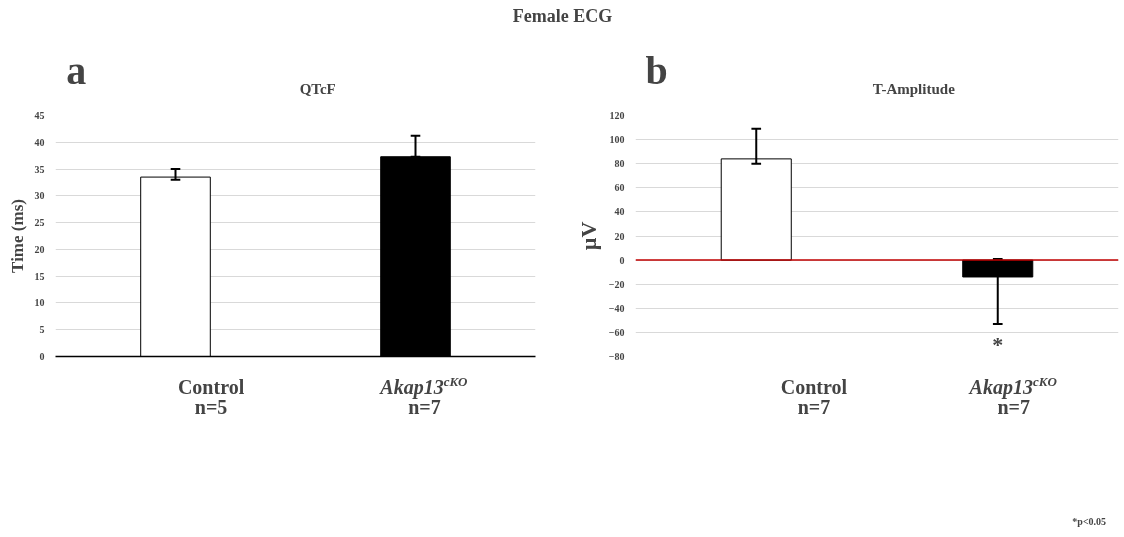 The image size is (1124, 537). What do you see at coordinates (616, 356) in the screenshot?
I see `y-tick-label: −80` at bounding box center [616, 356].